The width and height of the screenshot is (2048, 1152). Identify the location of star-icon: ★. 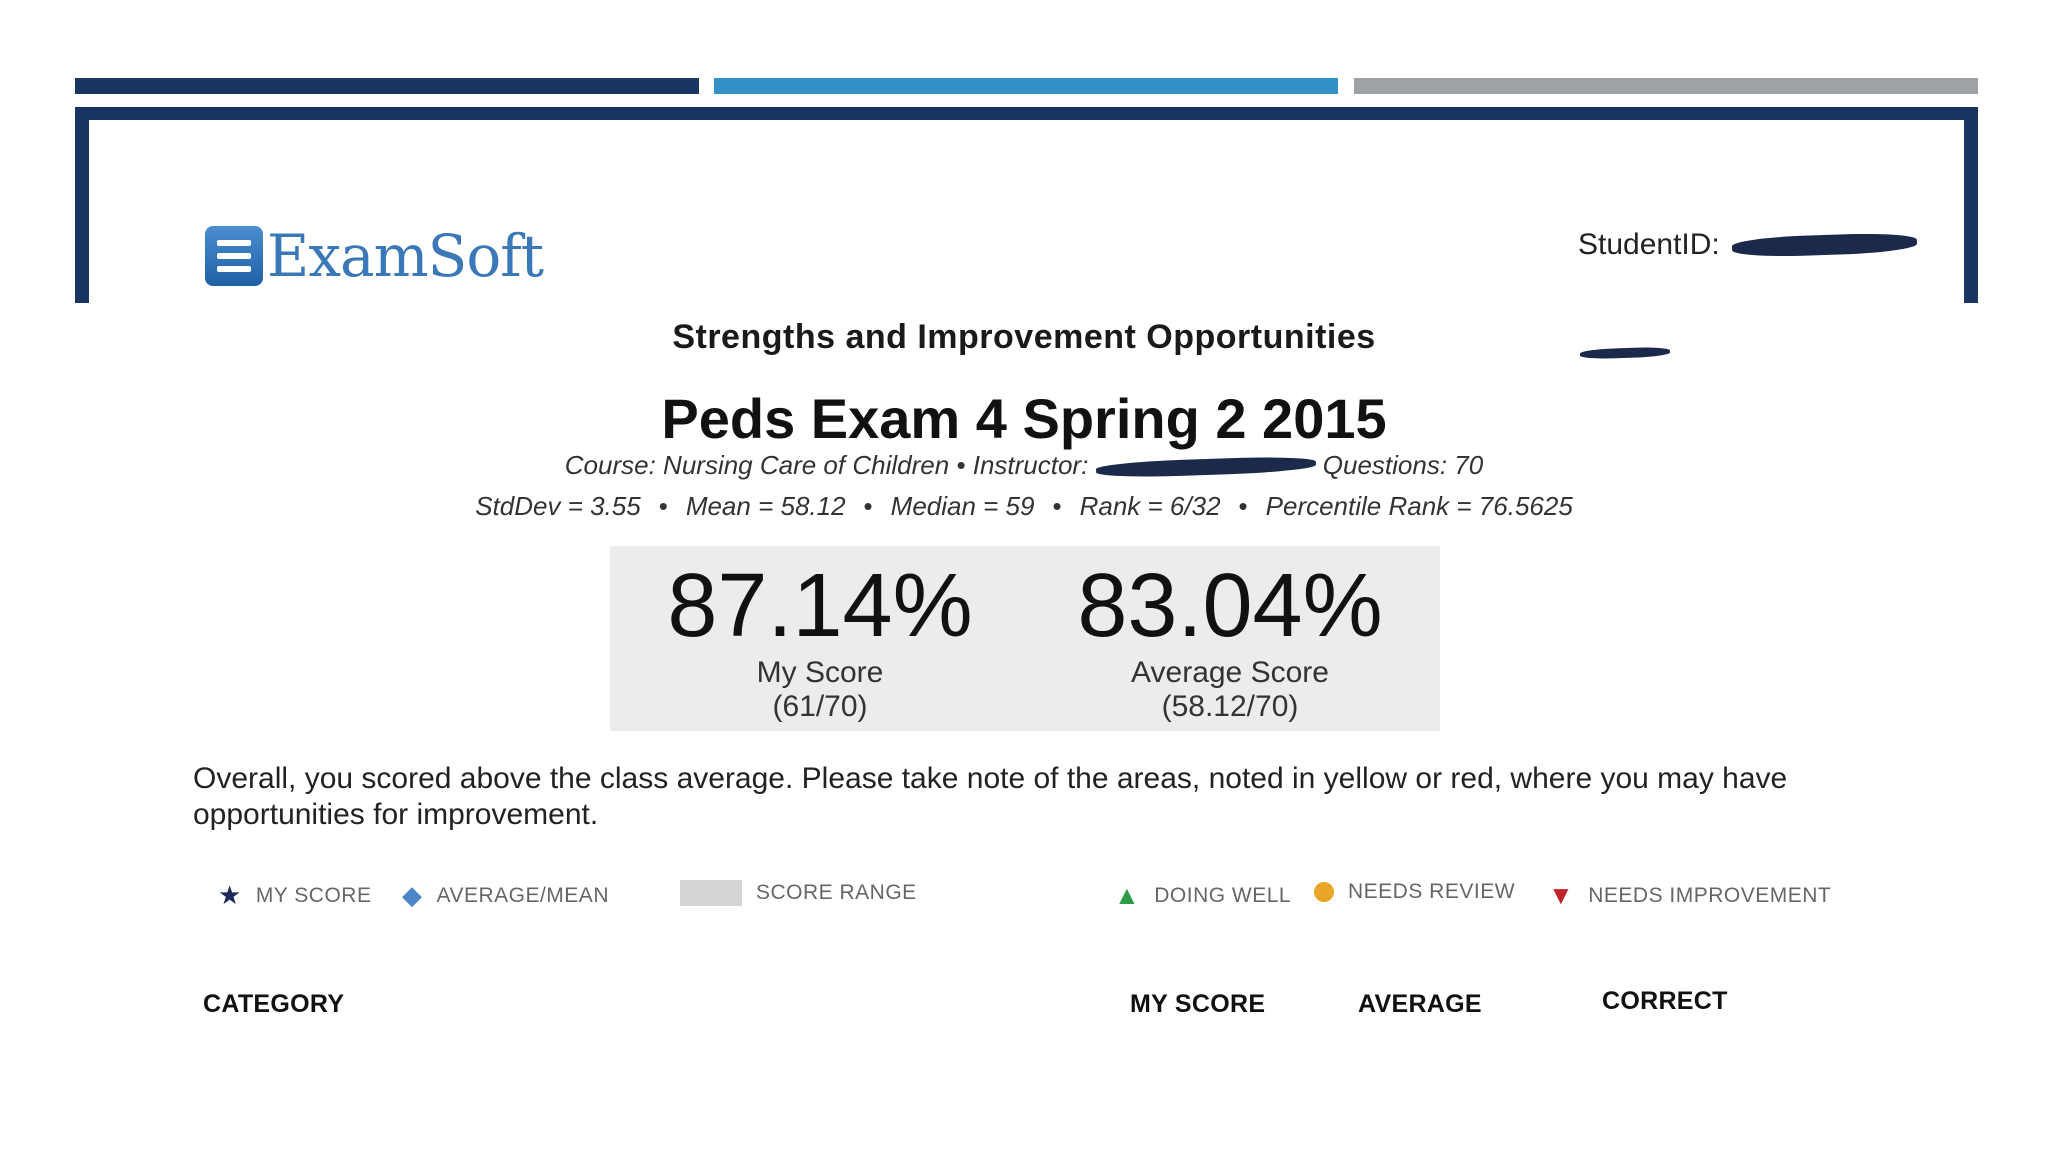
(230, 895).